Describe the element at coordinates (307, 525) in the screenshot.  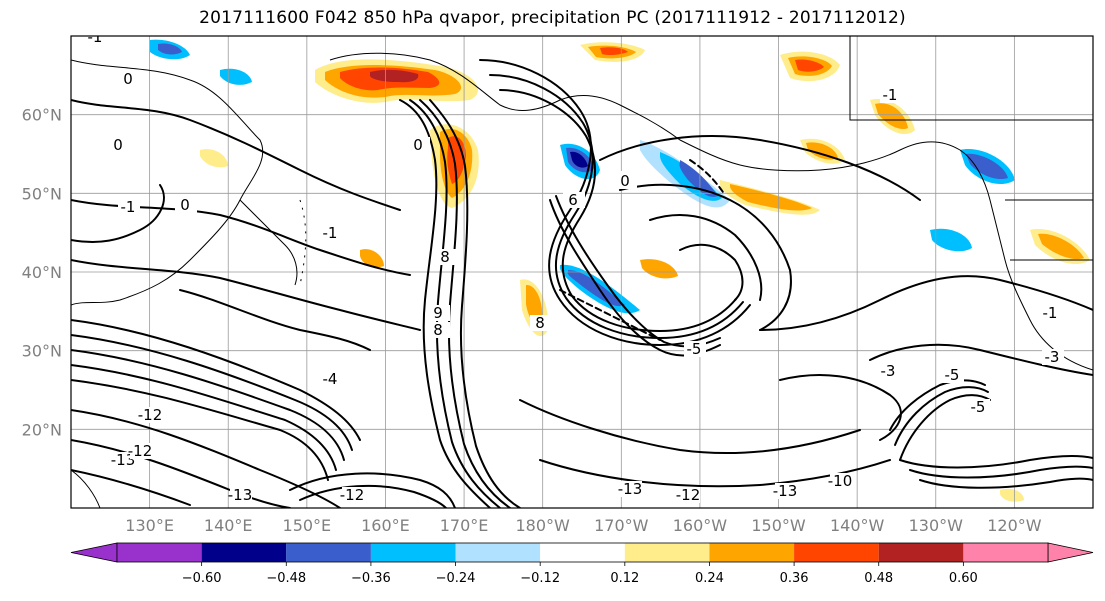
I see `longitude-label: 150°E` at that location.